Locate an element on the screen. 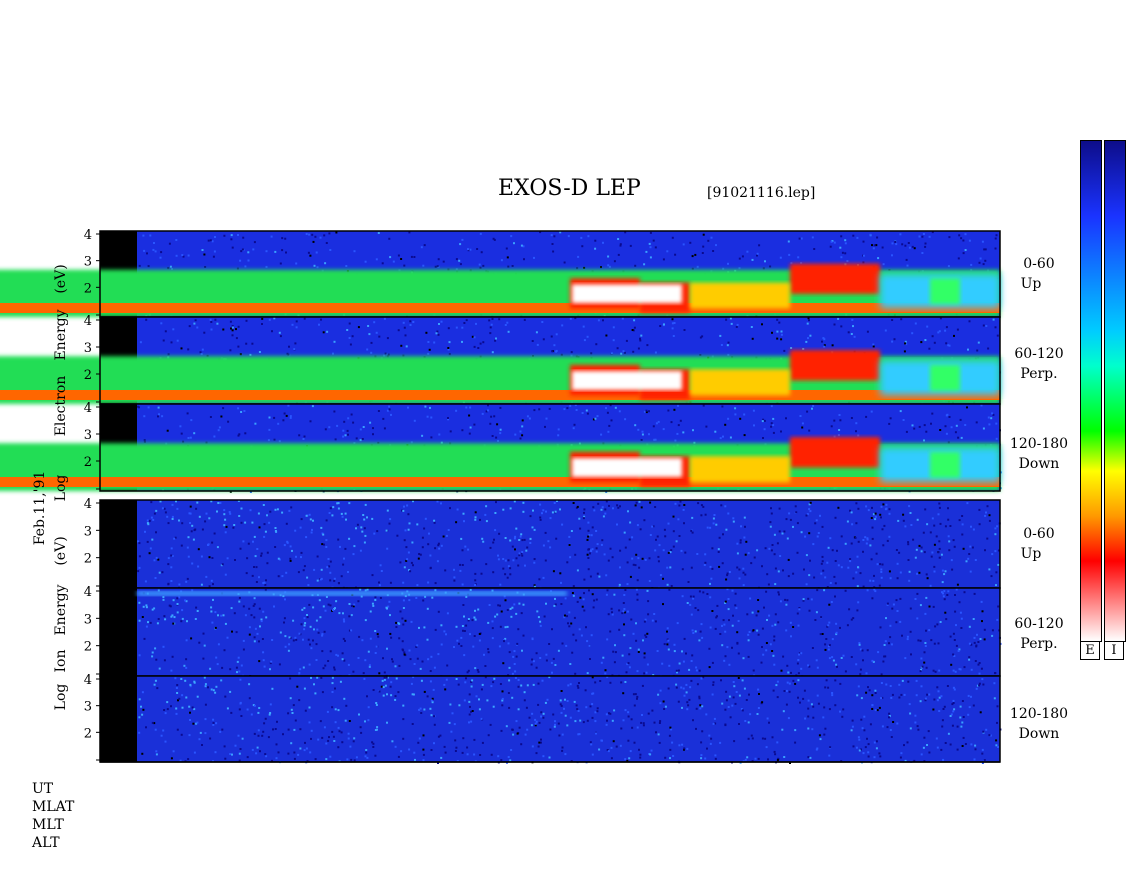 The image size is (1130, 875). colorbar-electron is located at coordinates (1091, 391).